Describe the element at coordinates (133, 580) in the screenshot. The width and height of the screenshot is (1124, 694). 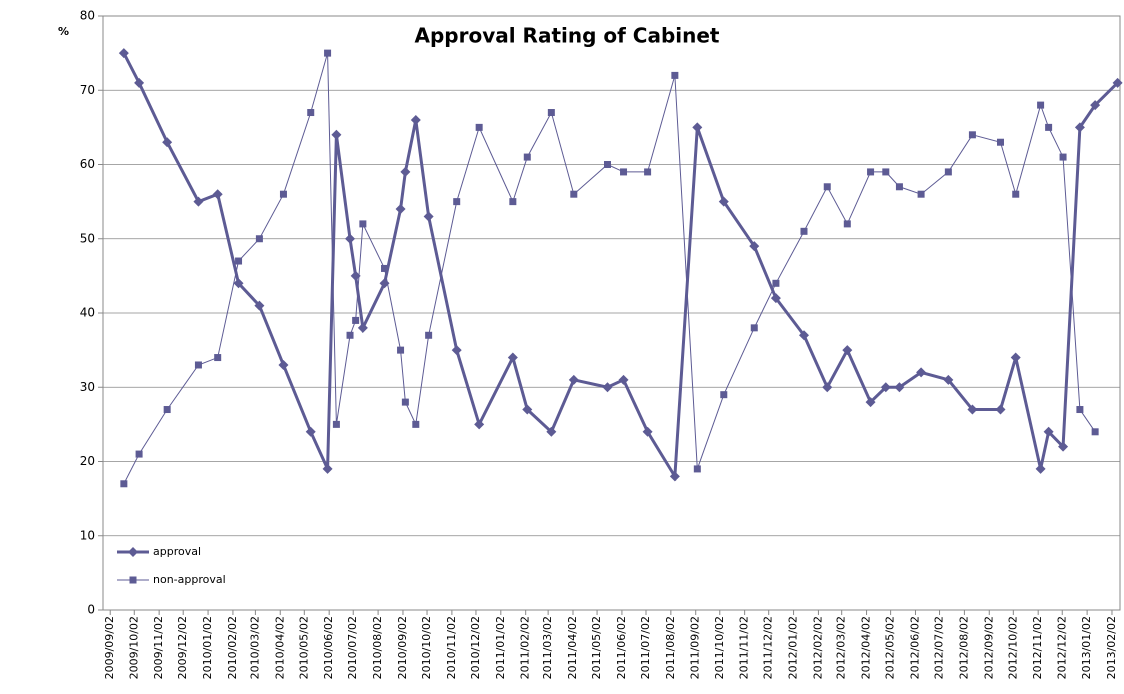
I see `legend-marker` at that location.